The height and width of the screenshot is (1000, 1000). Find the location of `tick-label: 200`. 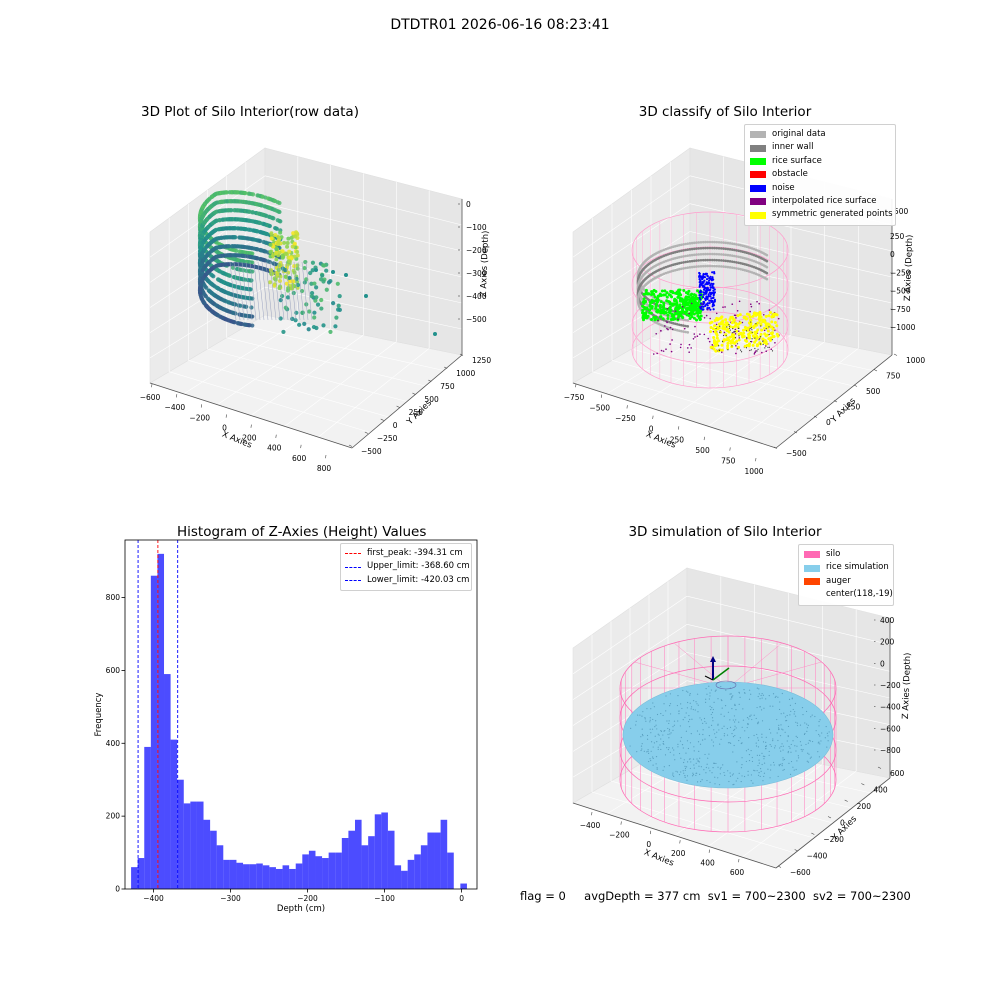

tick-label: 200 is located at coordinates (113, 816).